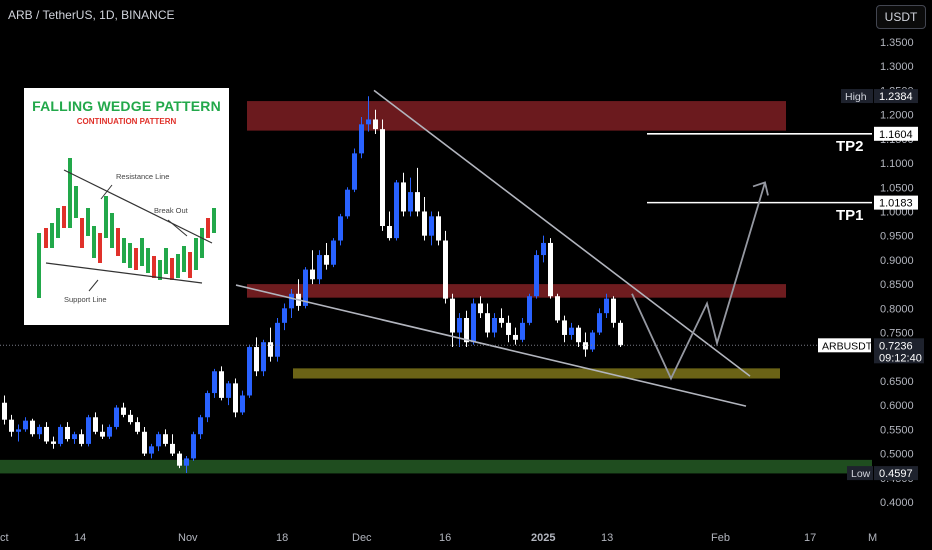 This screenshot has width=932, height=550. What do you see at coordinates (897, 430) in the screenshot?
I see `price-axis-tick: 0.5500` at bounding box center [897, 430].